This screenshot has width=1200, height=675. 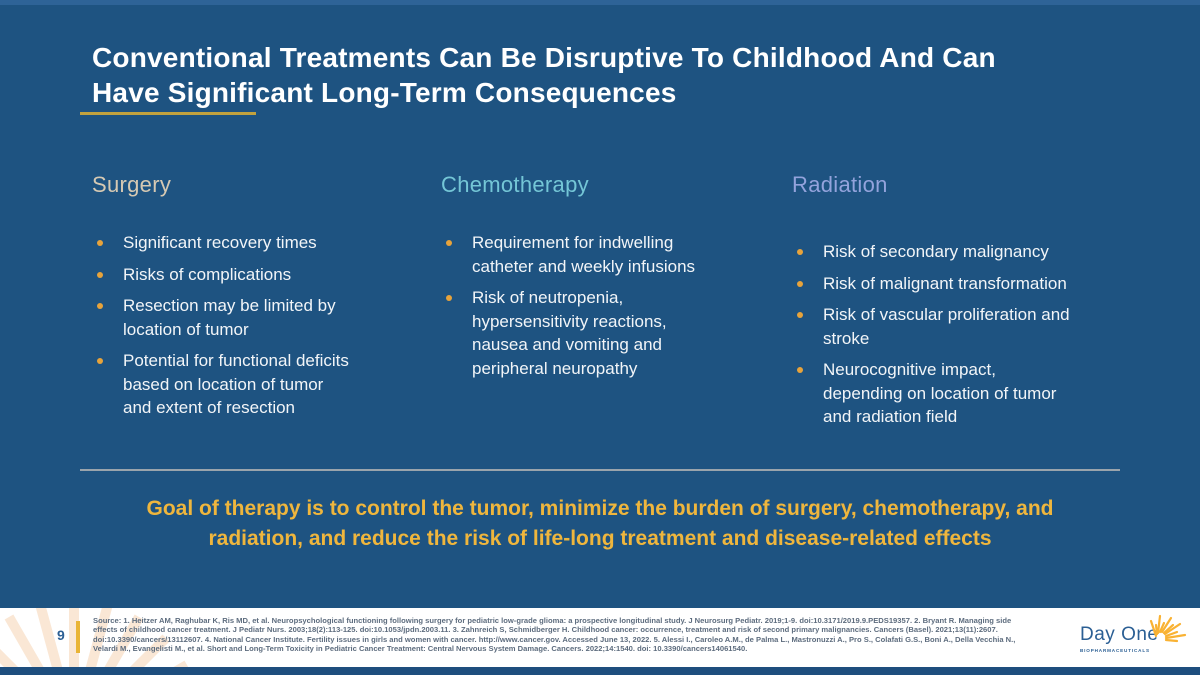 I want to click on column-surgery-header: Surgery, so click(x=132, y=184).